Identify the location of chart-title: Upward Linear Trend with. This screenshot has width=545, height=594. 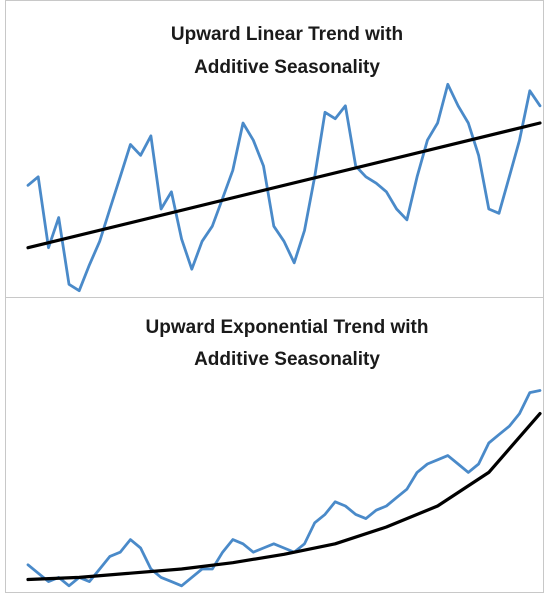
(287, 34).